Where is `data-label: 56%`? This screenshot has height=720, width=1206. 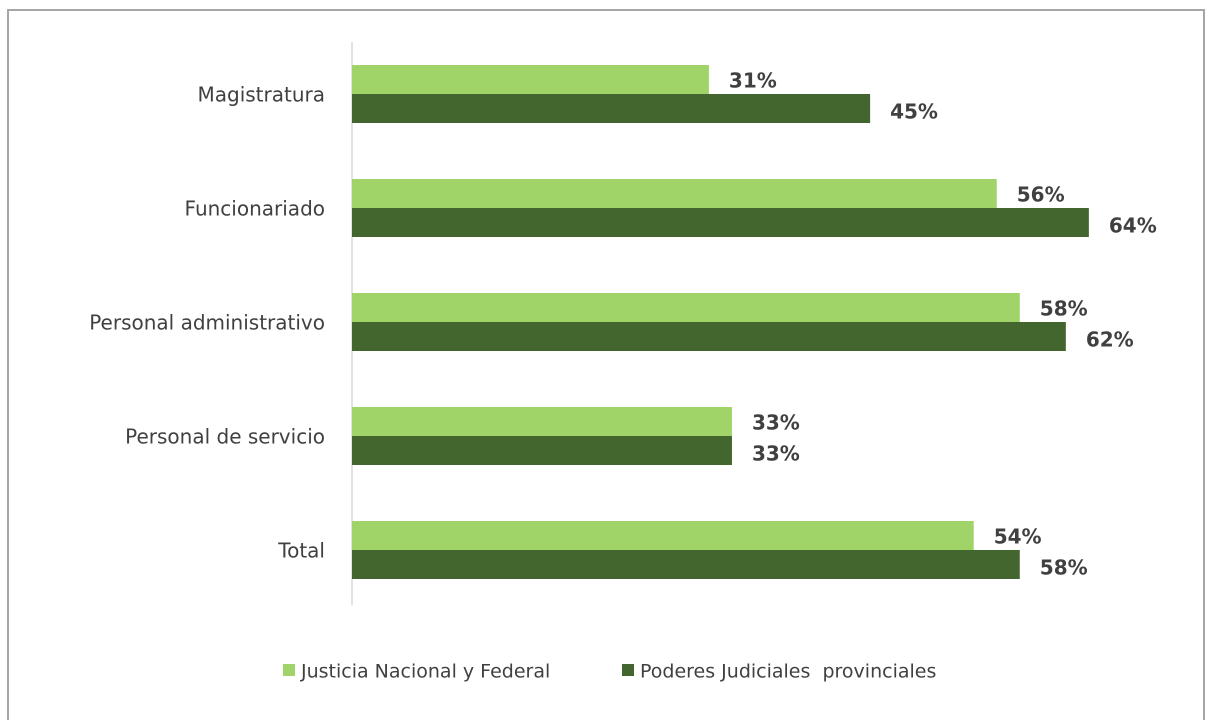
data-label: 56% is located at coordinates (1041, 195).